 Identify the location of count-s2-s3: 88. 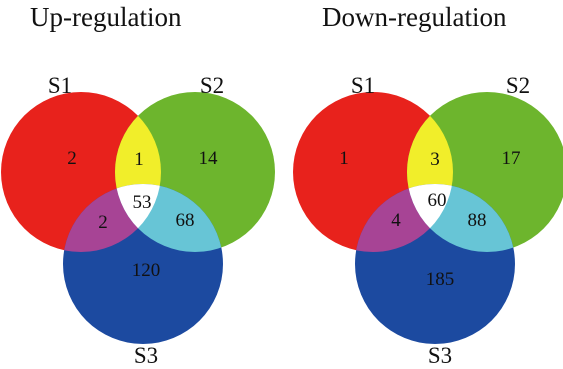
(477, 220).